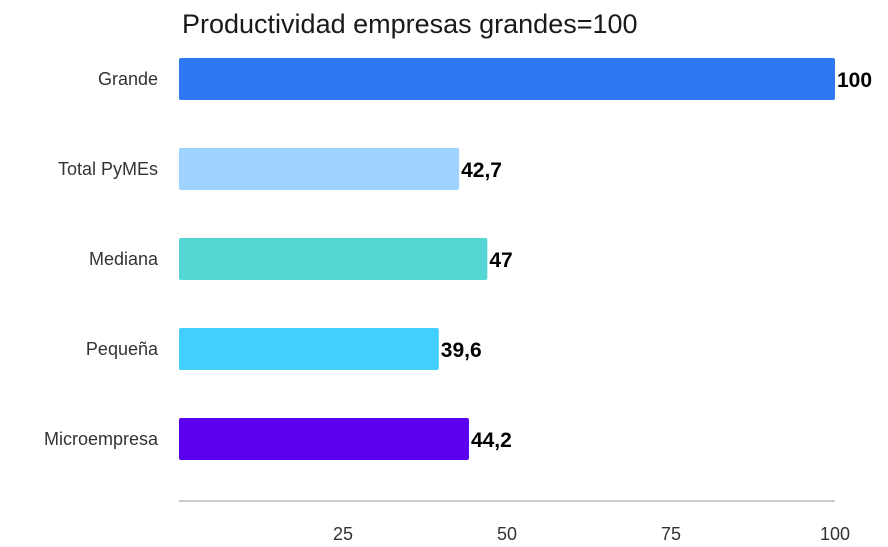  What do you see at coordinates (101, 439) in the screenshot?
I see `category-label-microempresa: Microempresa` at bounding box center [101, 439].